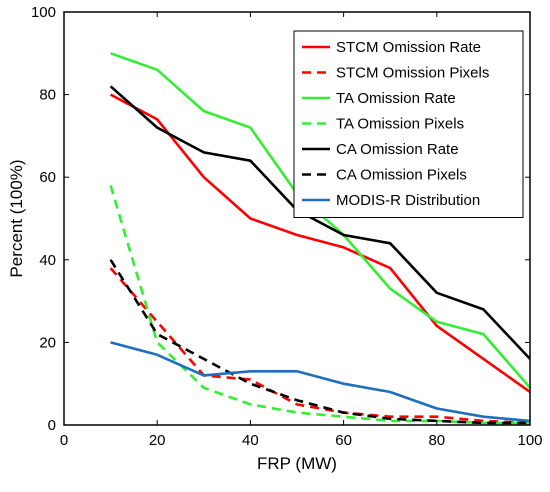 The image size is (550, 492). What do you see at coordinates (436, 440) in the screenshot?
I see `x-tick-label: 80` at bounding box center [436, 440].